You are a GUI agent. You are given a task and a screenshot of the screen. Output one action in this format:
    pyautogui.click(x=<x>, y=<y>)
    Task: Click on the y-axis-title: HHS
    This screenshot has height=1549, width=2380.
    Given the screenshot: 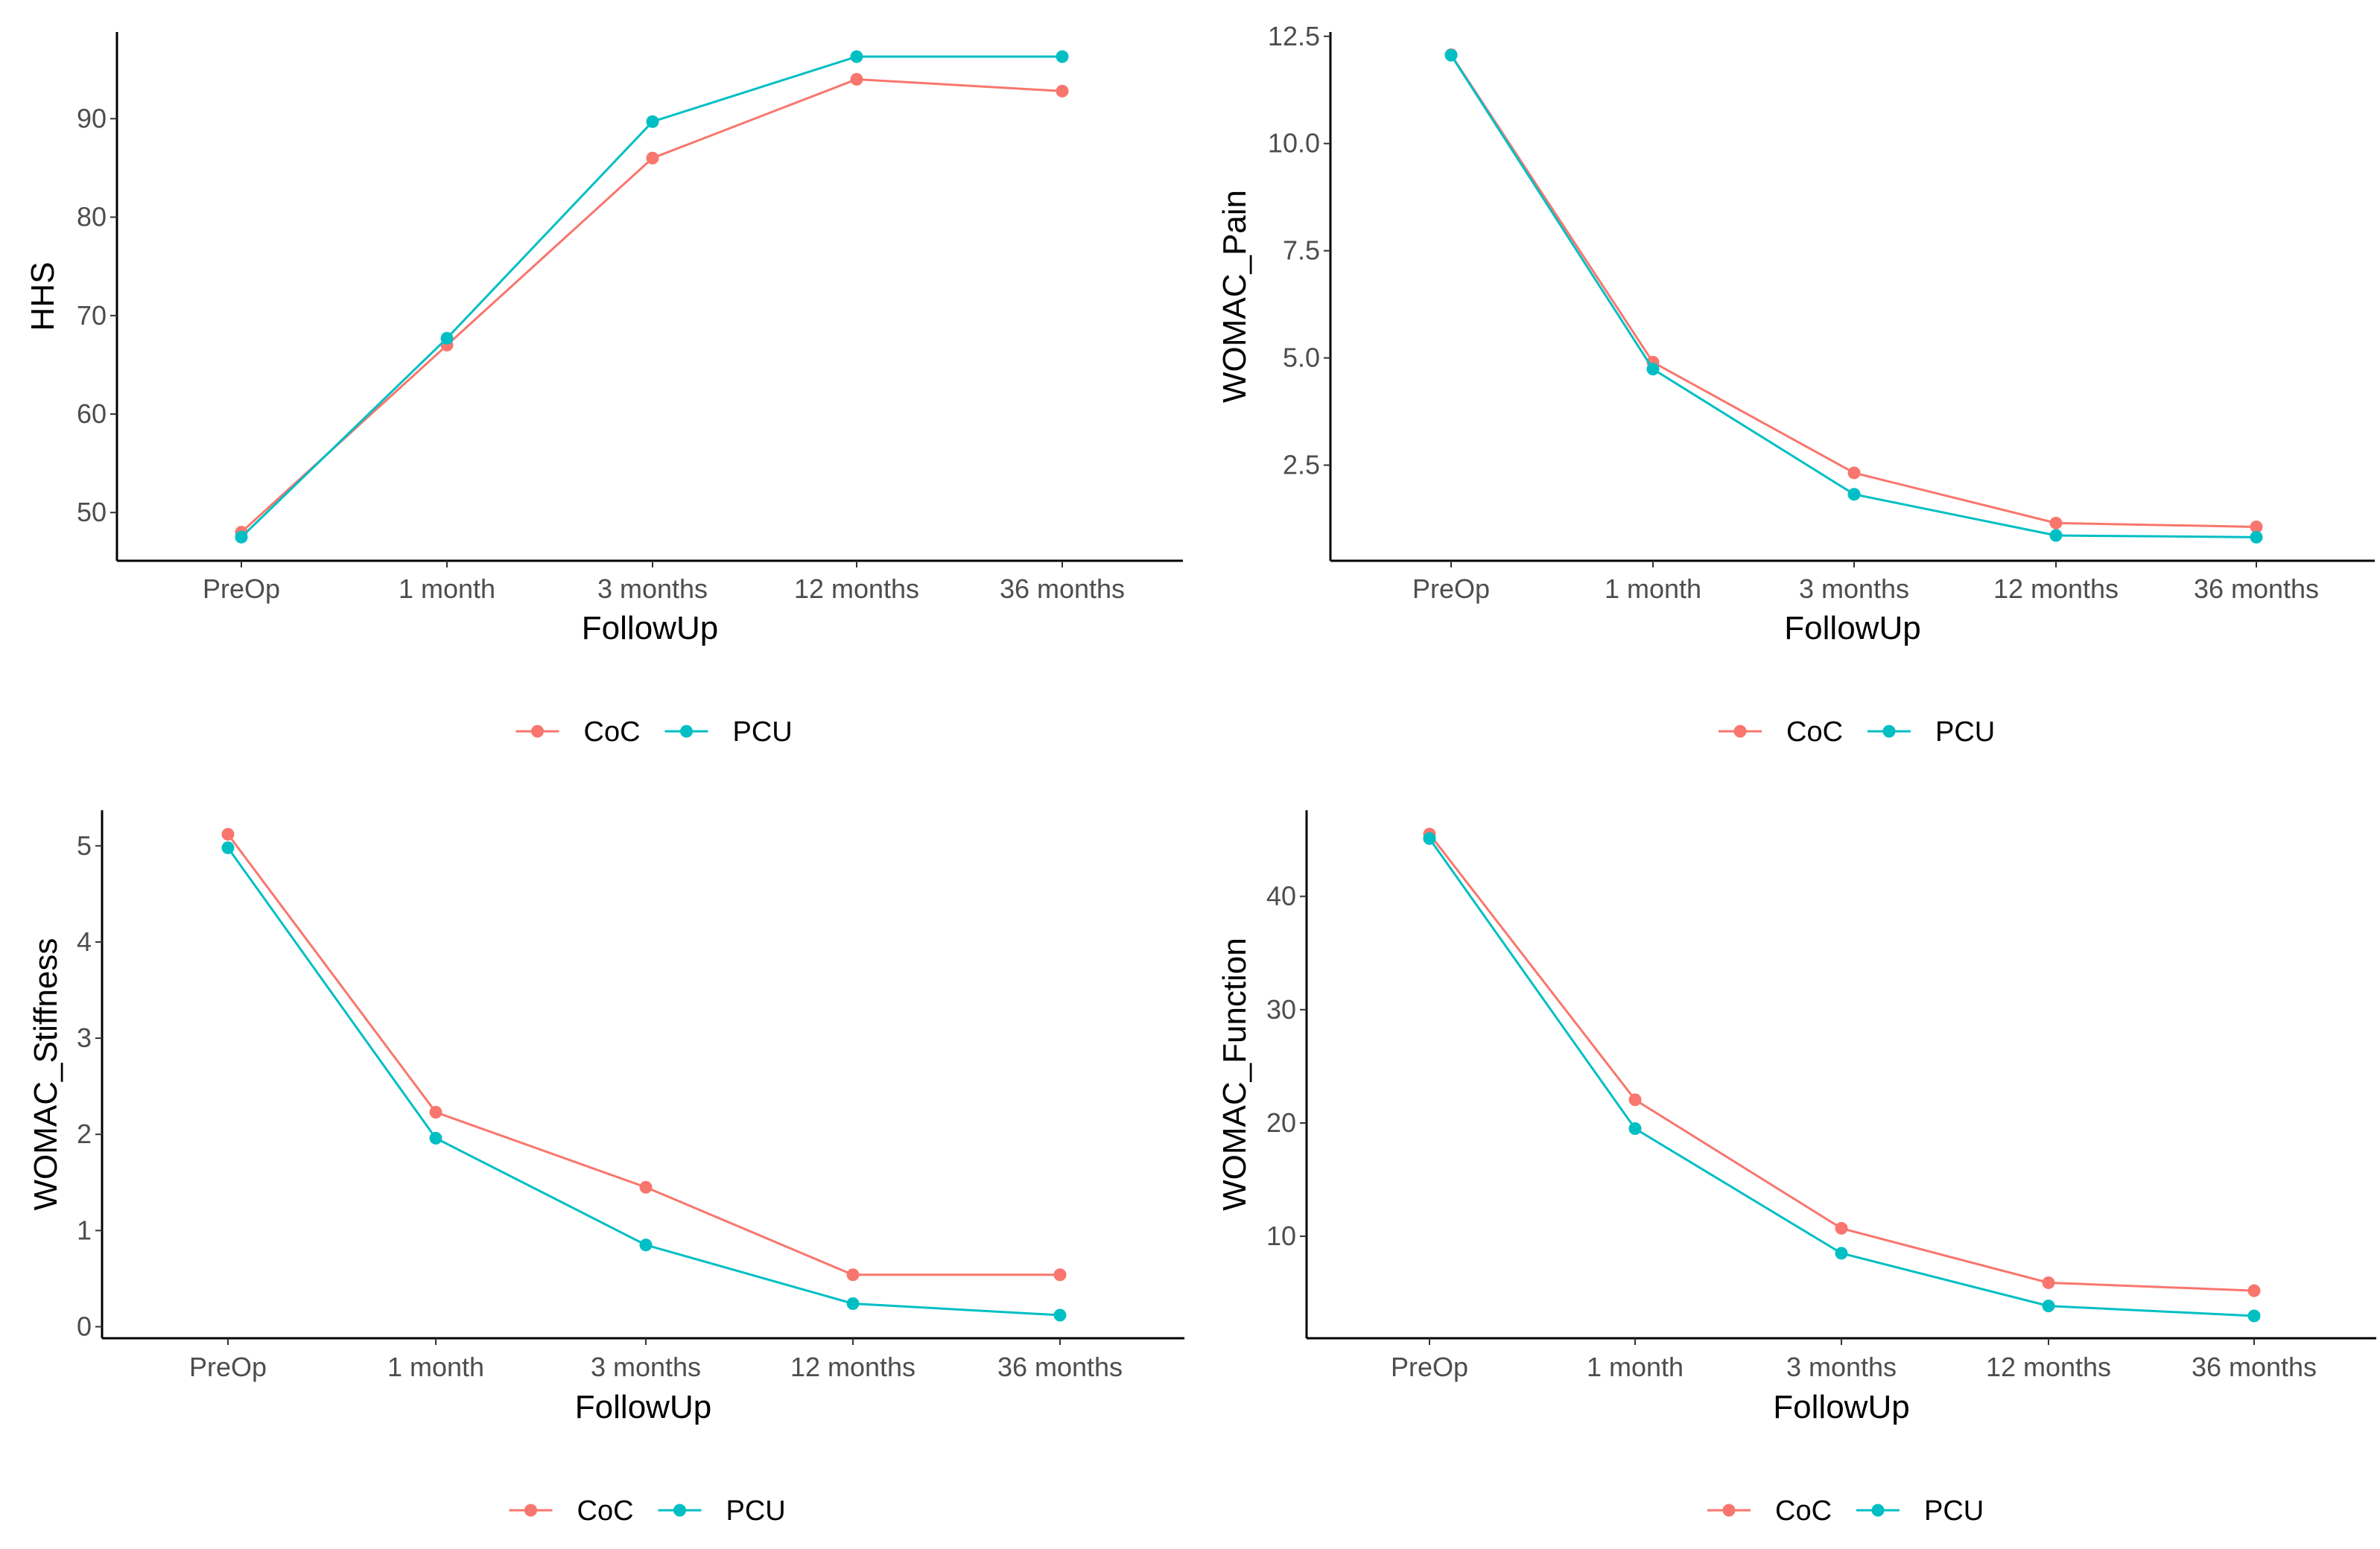 What is the action you would take?
    pyautogui.click(x=43, y=296)
    